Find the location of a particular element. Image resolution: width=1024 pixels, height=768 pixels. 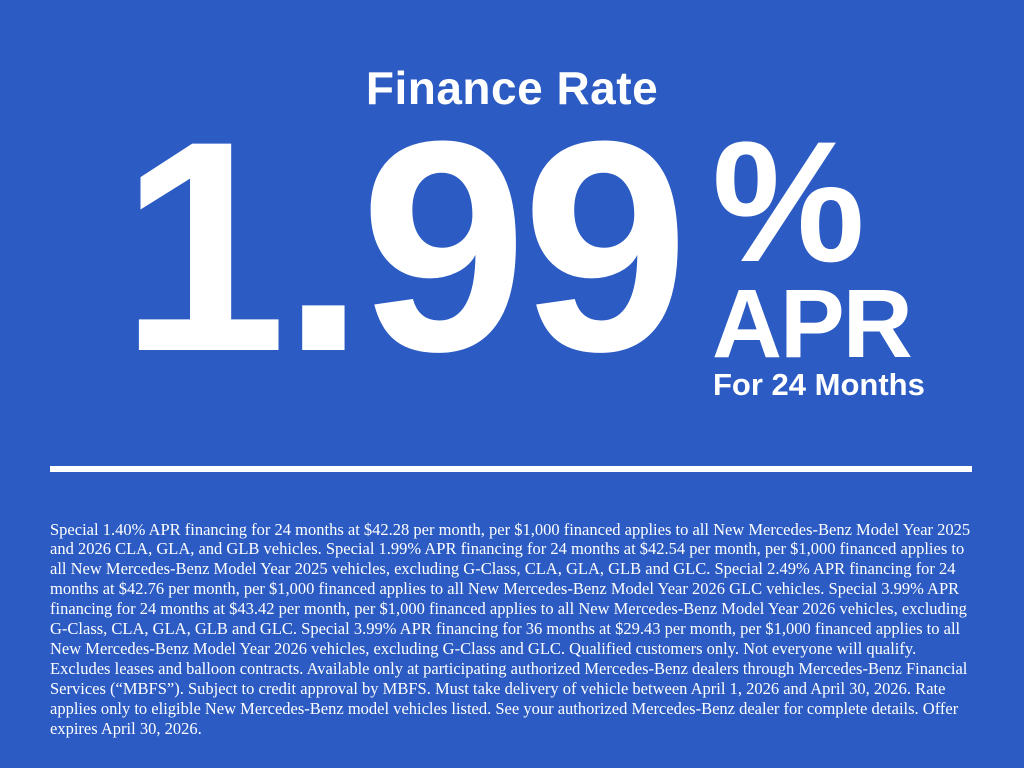

divider-line is located at coordinates (511, 469).